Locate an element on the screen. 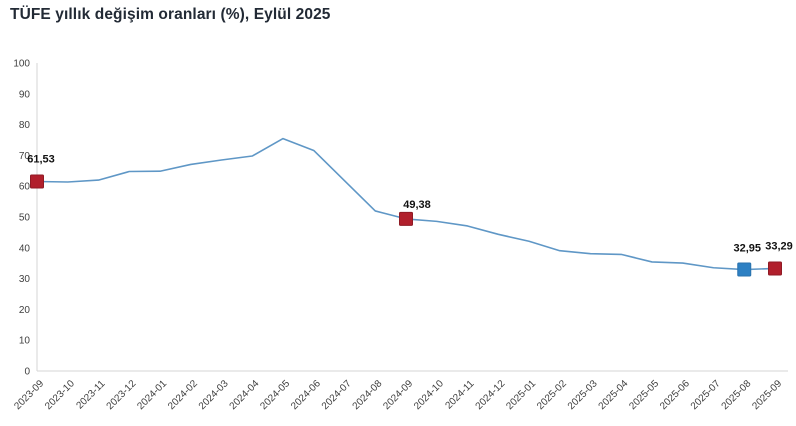  x-axis-tick-label: 2025-08 is located at coordinates (737, 395).